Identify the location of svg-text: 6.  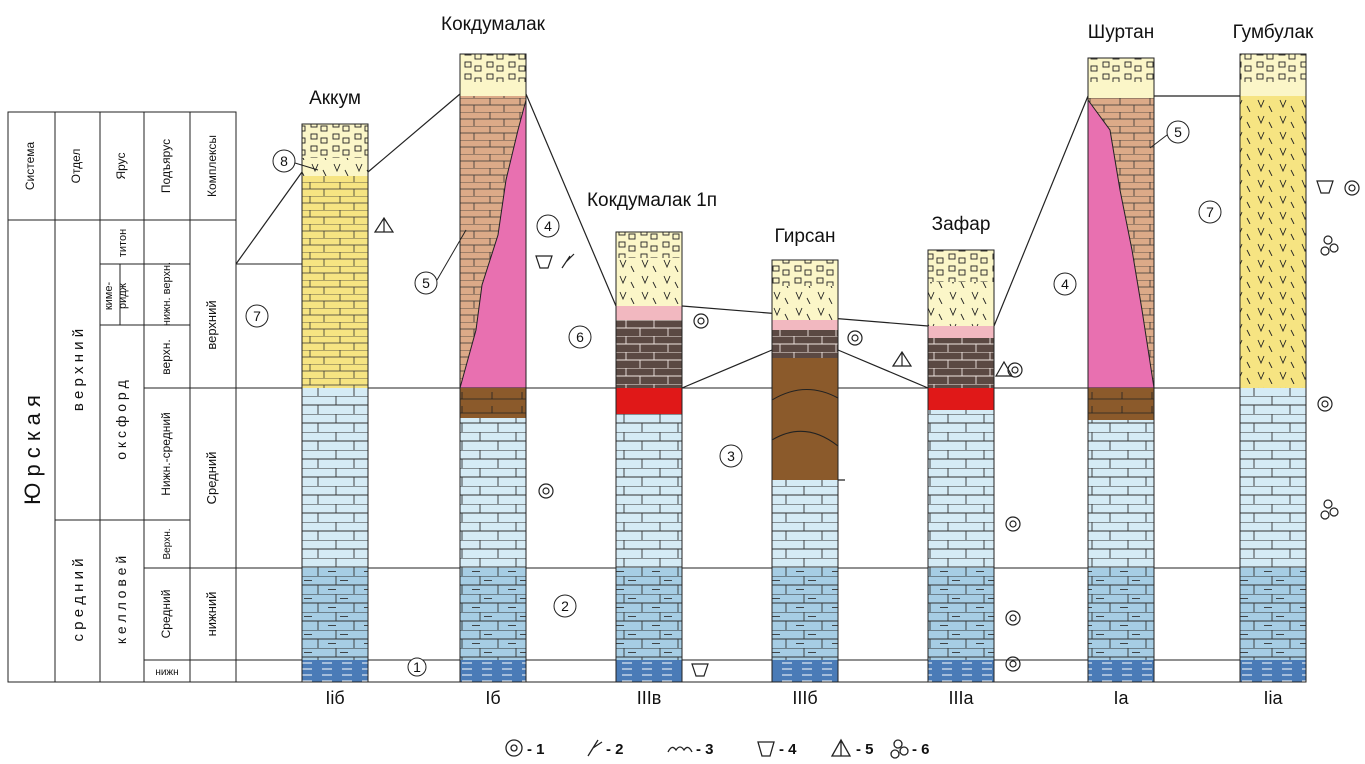
(580, 337).